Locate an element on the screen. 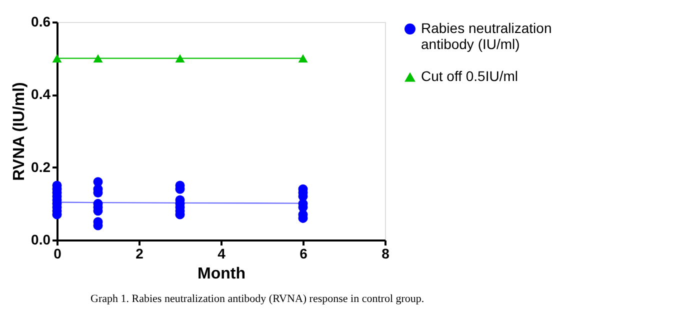 Image resolution: width=675 pixels, height=333 pixels. legend-label: Cut off 0.5IU/ml is located at coordinates (469, 76).